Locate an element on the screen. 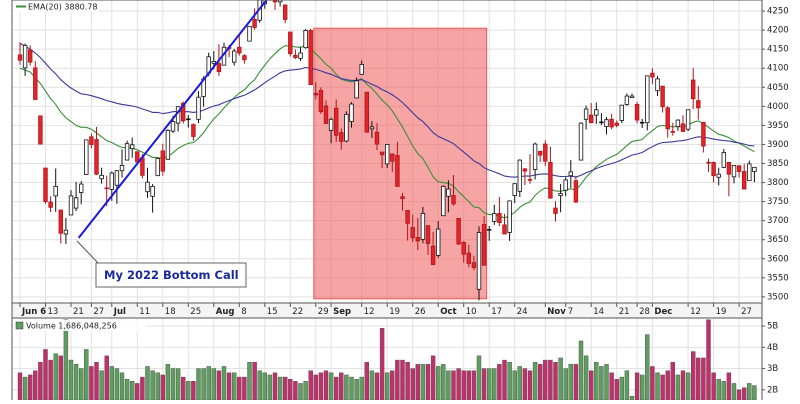 The image size is (800, 404). x-tick-label: 12 is located at coordinates (369, 312).